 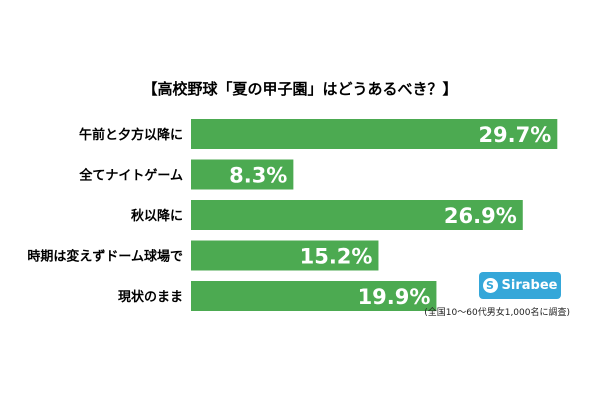 What do you see at coordinates (258, 176) in the screenshot?
I see `value-label-2: 8.3%` at bounding box center [258, 176].